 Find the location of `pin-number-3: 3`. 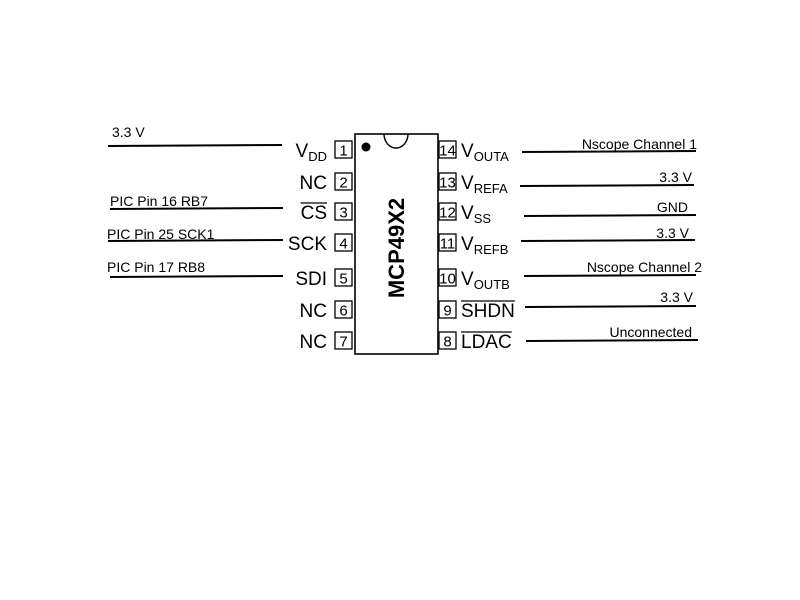

pin-number-3: 3 is located at coordinates (343, 213).